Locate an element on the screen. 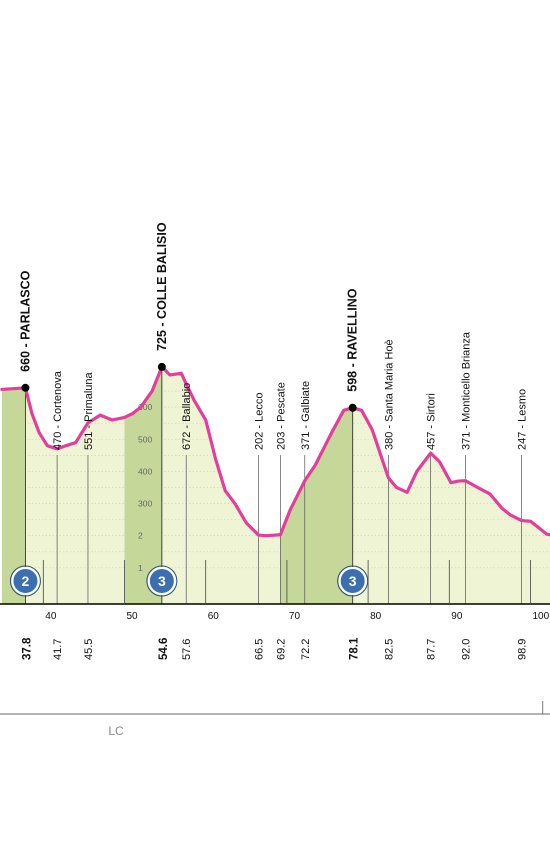  province-label: LC is located at coordinates (116, 731).